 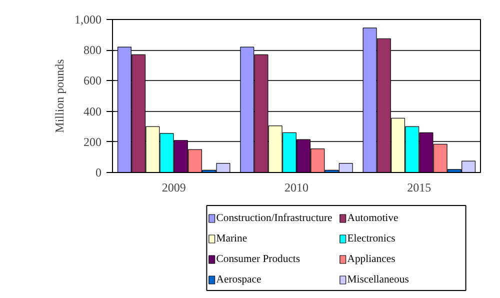 What do you see at coordinates (419, 187) in the screenshot?
I see `x-tick-label: 2015` at bounding box center [419, 187].